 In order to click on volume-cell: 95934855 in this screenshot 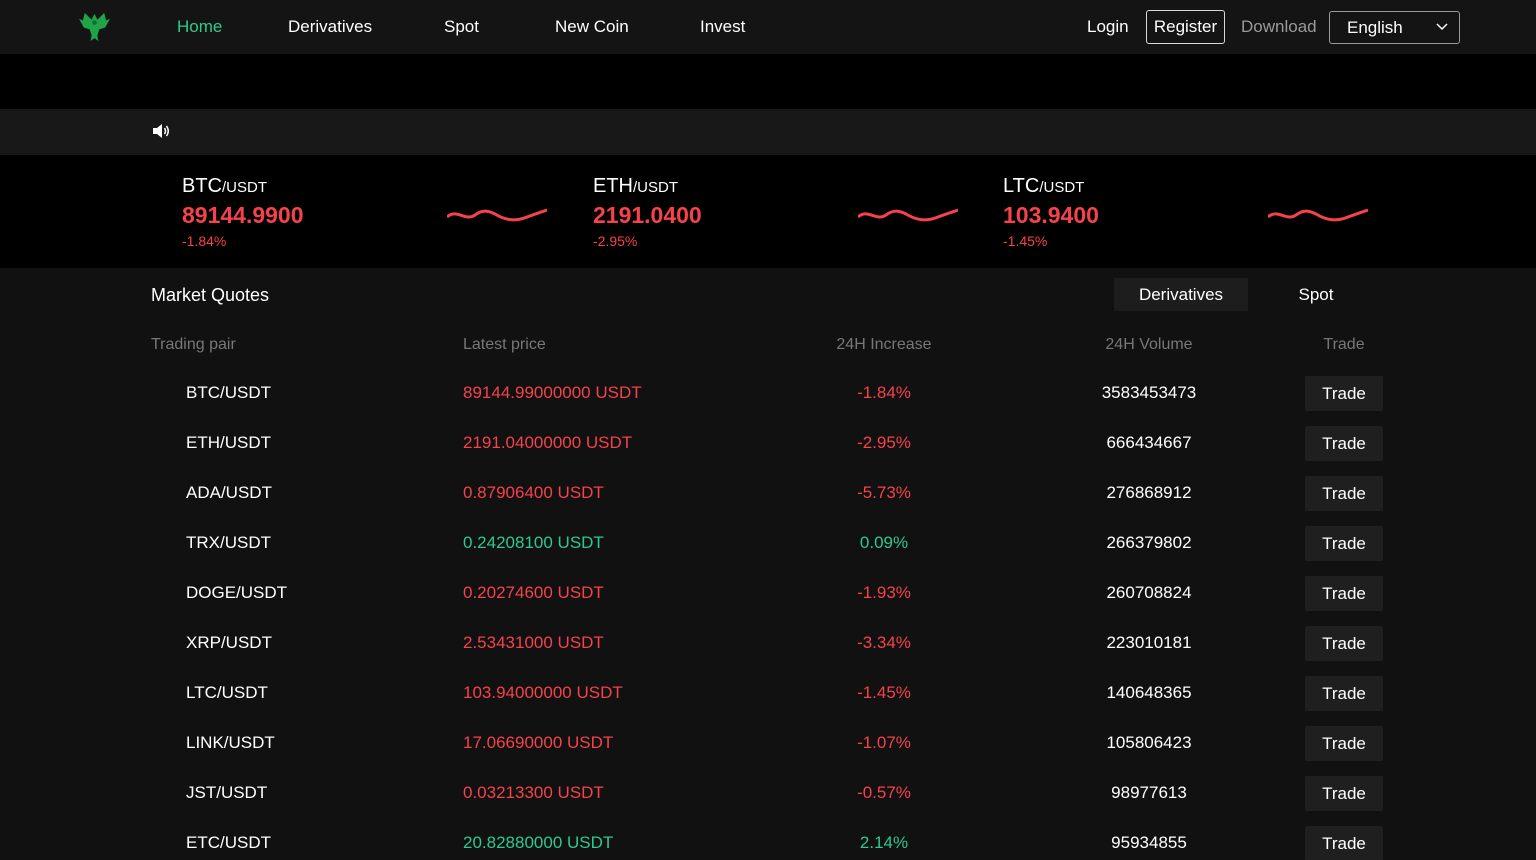, I will do `click(1149, 842)`.